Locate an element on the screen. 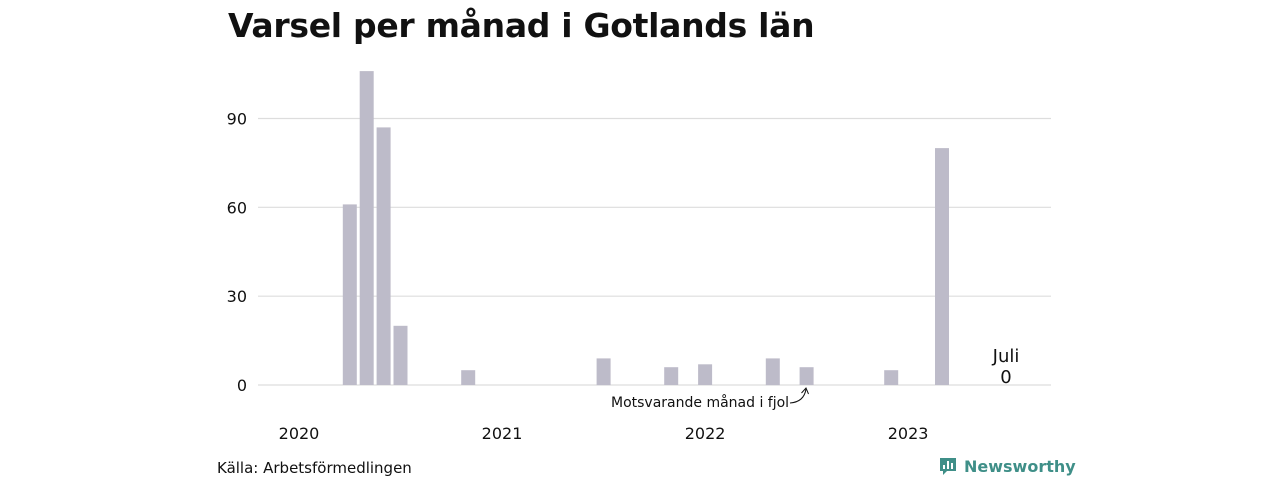  annotation-label: Motsvarande månad i fjol is located at coordinates (700, 402).